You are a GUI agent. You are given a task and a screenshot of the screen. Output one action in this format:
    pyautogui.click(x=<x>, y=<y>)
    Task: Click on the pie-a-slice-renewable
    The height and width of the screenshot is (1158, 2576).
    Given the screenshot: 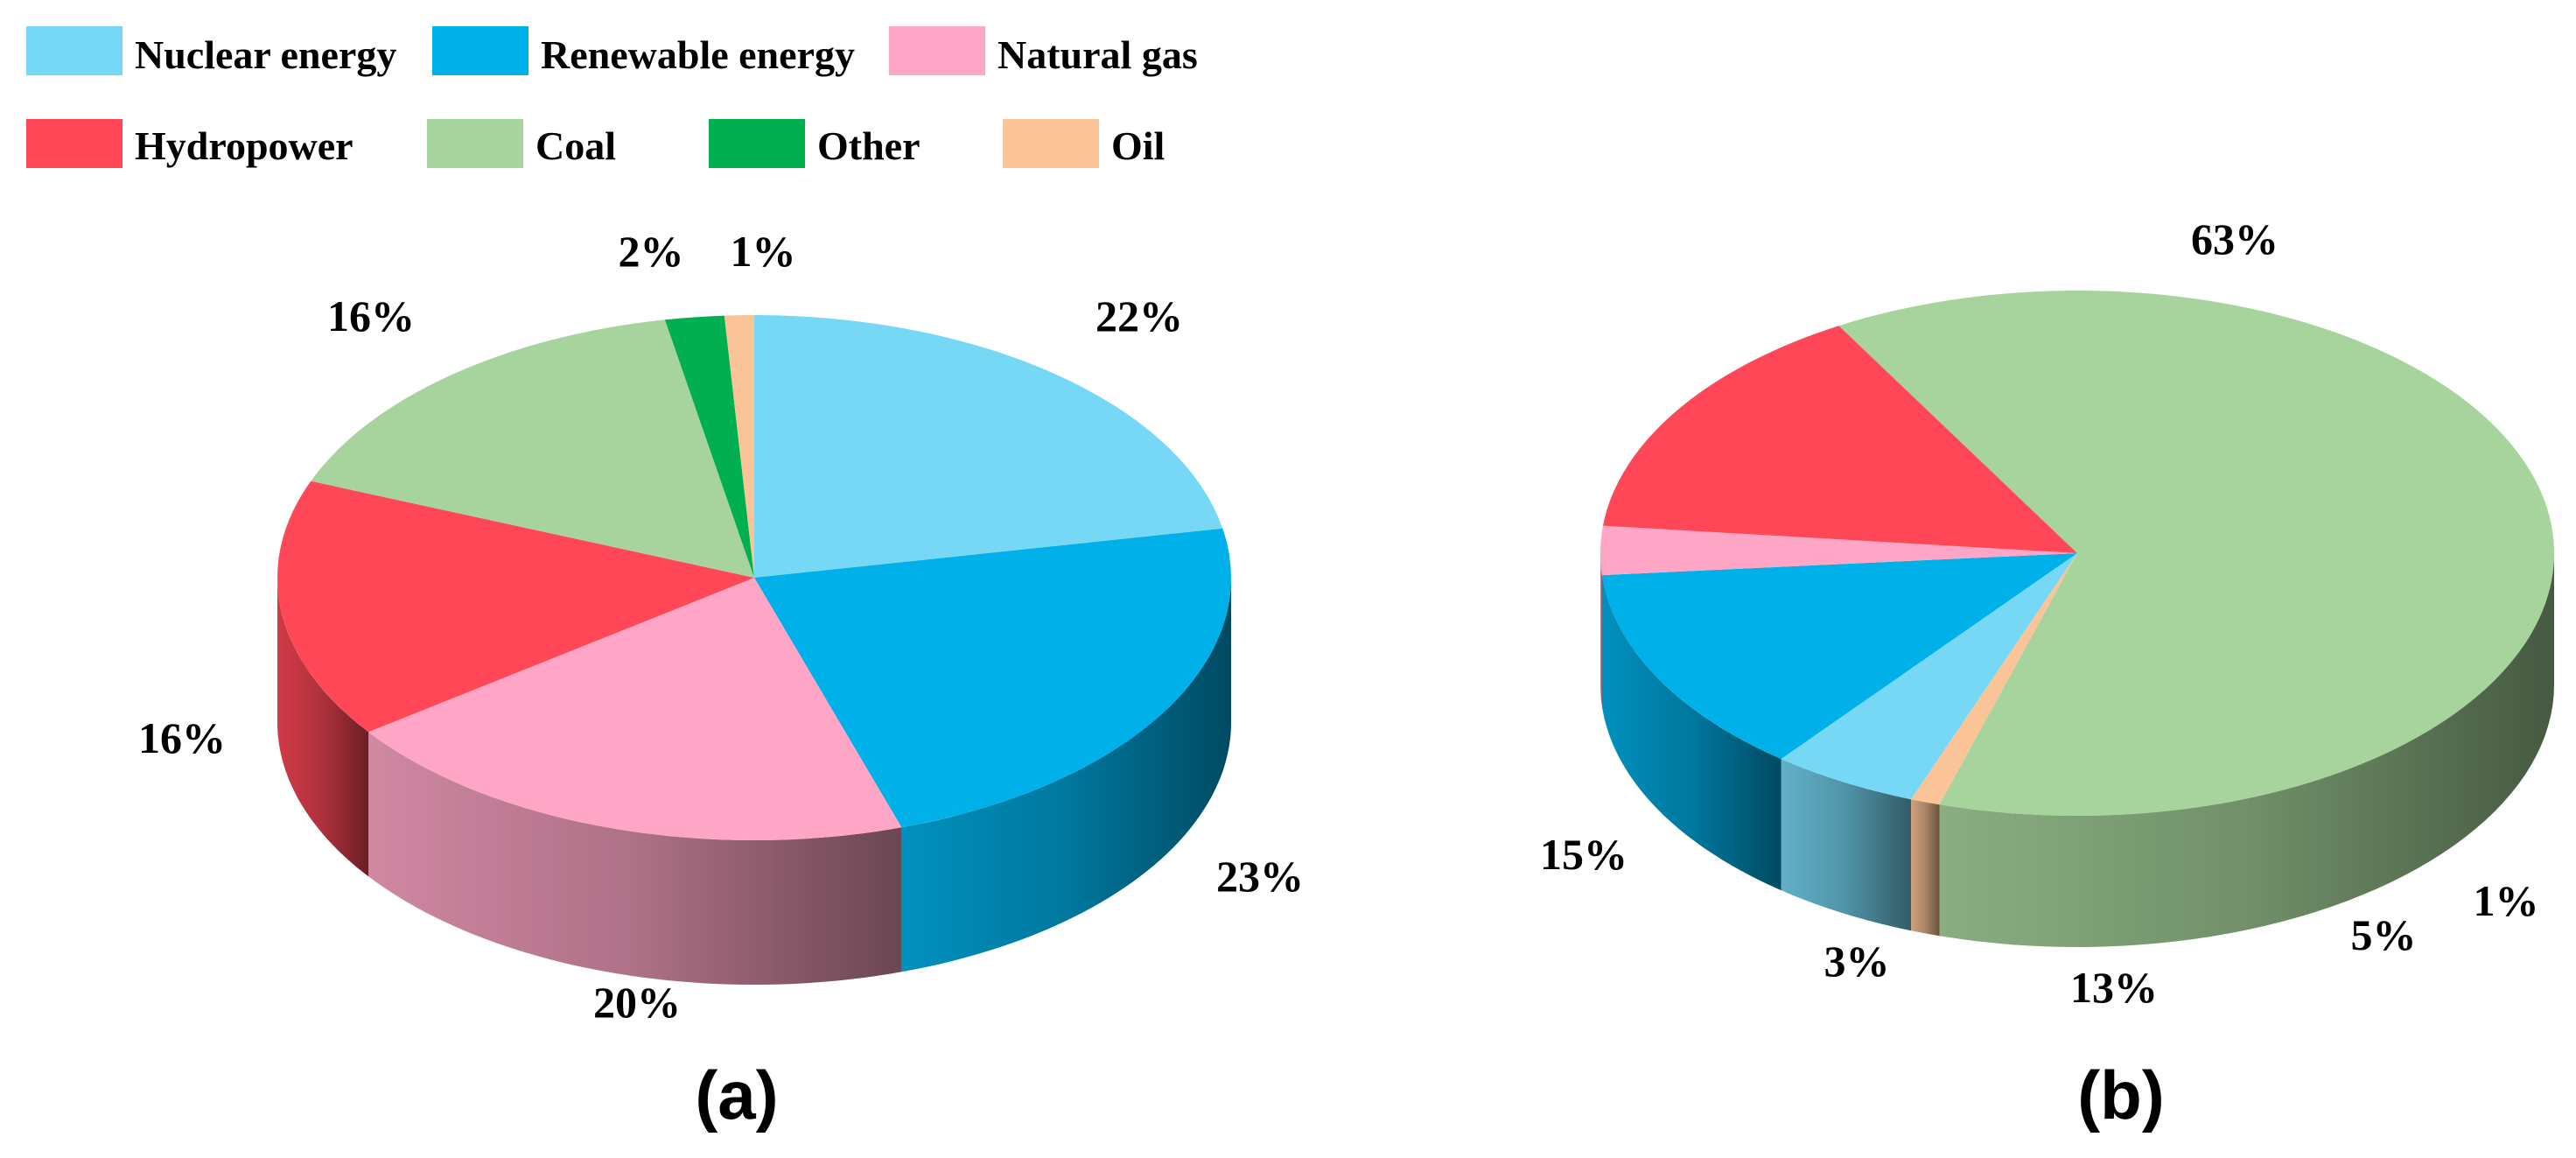 What is the action you would take?
    pyautogui.click(x=992, y=678)
    